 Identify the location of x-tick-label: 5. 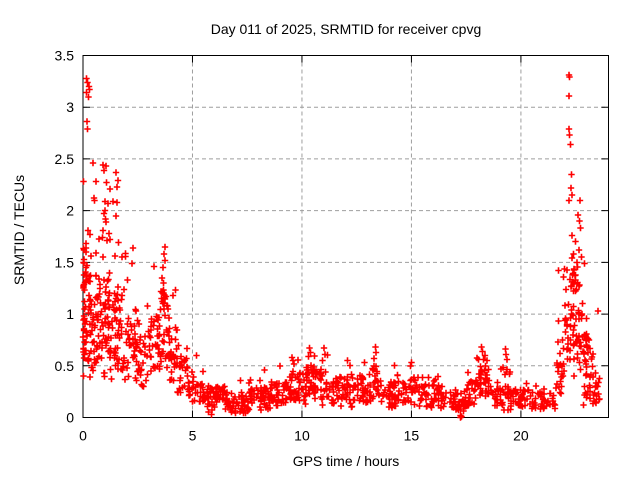
(193, 436).